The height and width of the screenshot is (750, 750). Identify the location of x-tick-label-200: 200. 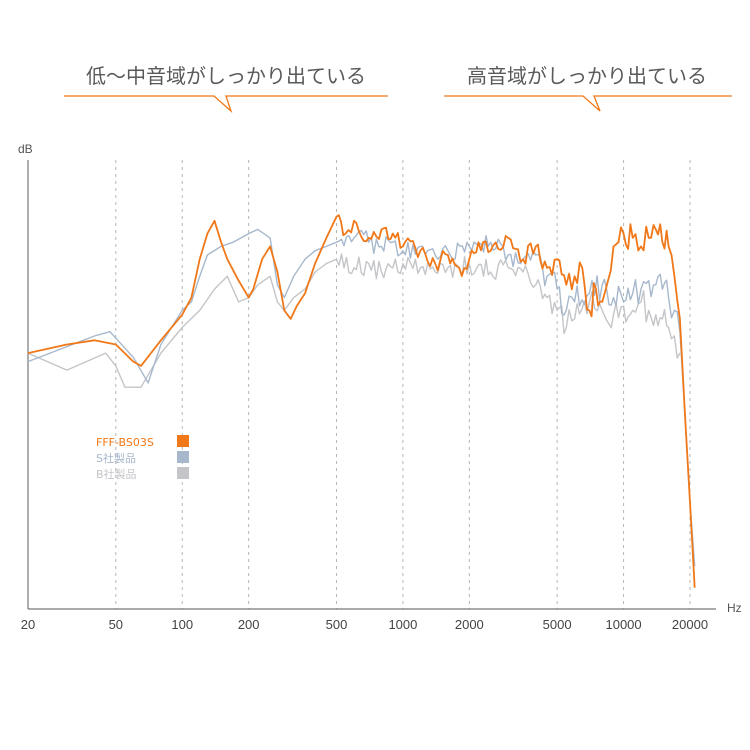
(249, 624).